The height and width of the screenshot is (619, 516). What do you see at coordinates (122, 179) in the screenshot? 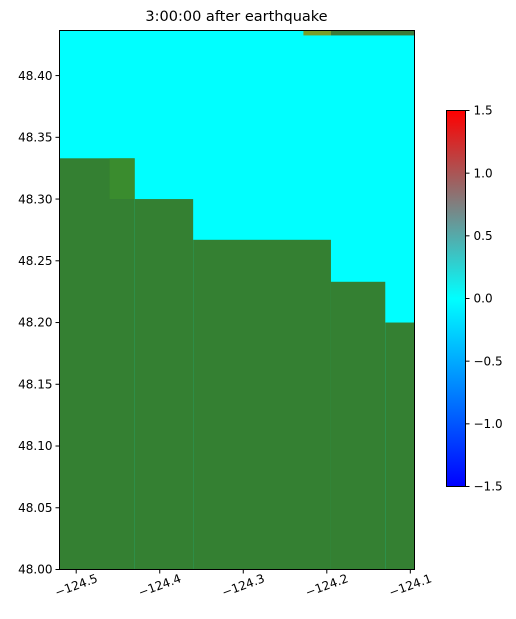
I see `map-cell-land_highlight` at bounding box center [122, 179].